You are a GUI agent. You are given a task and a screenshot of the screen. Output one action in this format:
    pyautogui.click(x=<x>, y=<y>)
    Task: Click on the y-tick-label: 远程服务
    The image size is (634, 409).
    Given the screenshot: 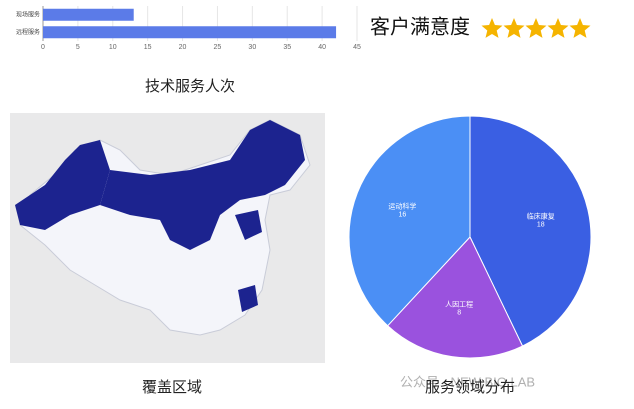 What is the action you would take?
    pyautogui.click(x=28, y=32)
    